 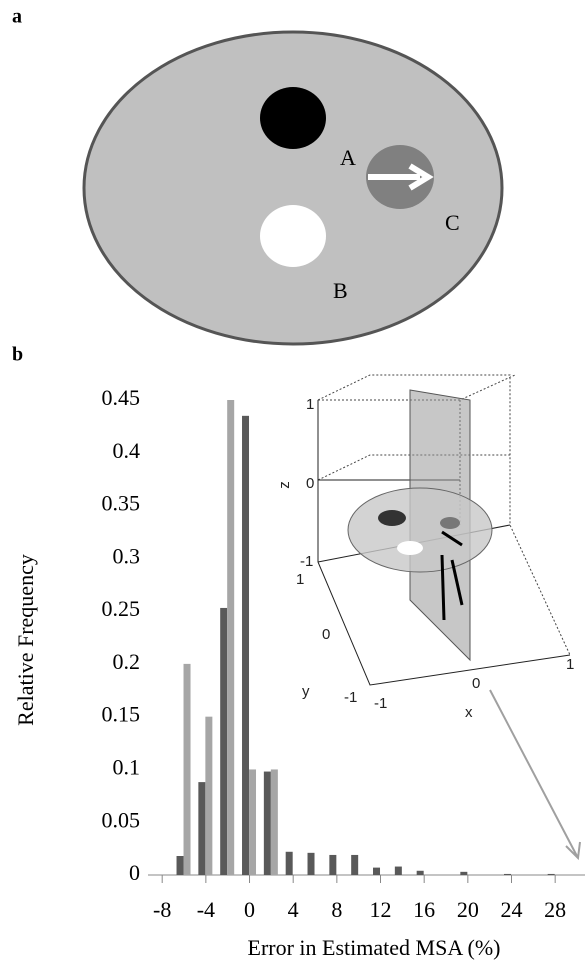 What do you see at coordinates (336, 909) in the screenshot?
I see `x-tick-label: 8` at bounding box center [336, 909].